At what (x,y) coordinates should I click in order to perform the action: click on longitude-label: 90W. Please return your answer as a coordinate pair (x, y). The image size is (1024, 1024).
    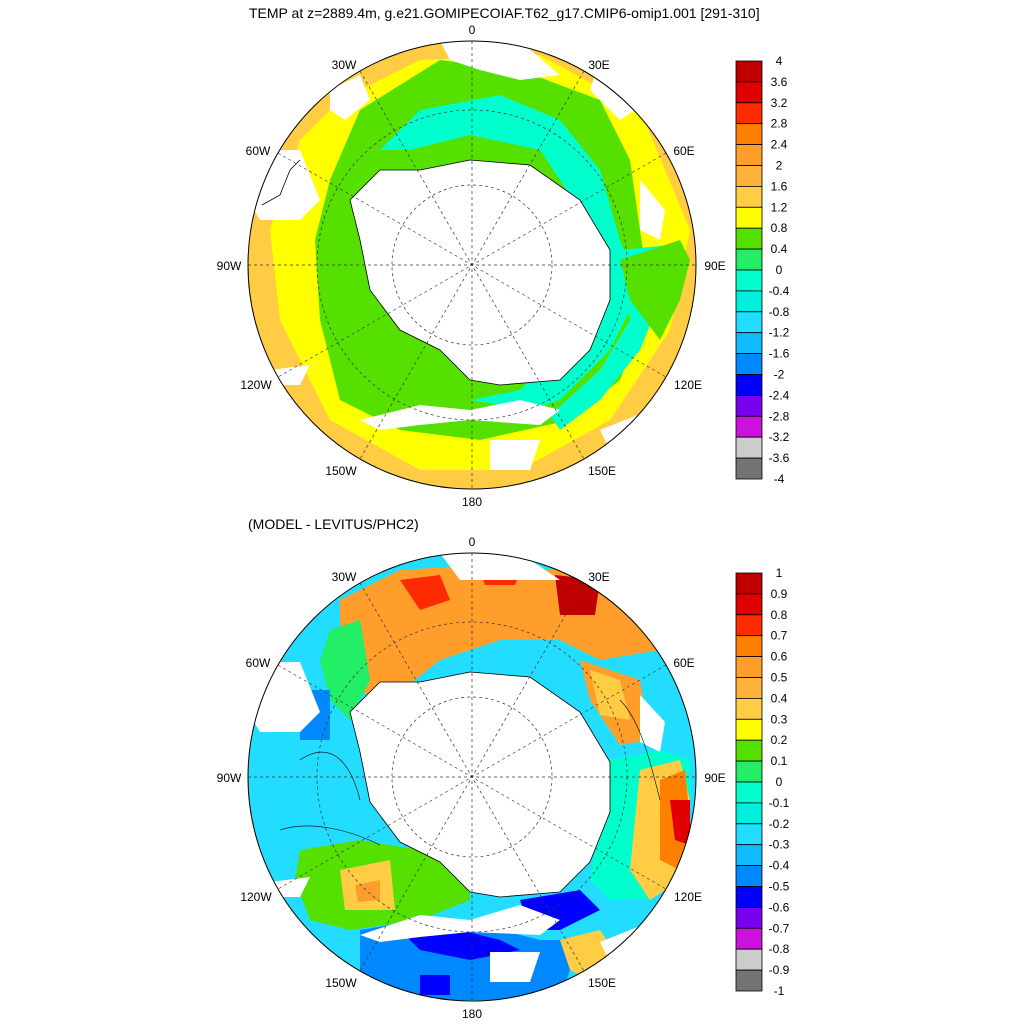
    Looking at the image, I should click on (229, 778).